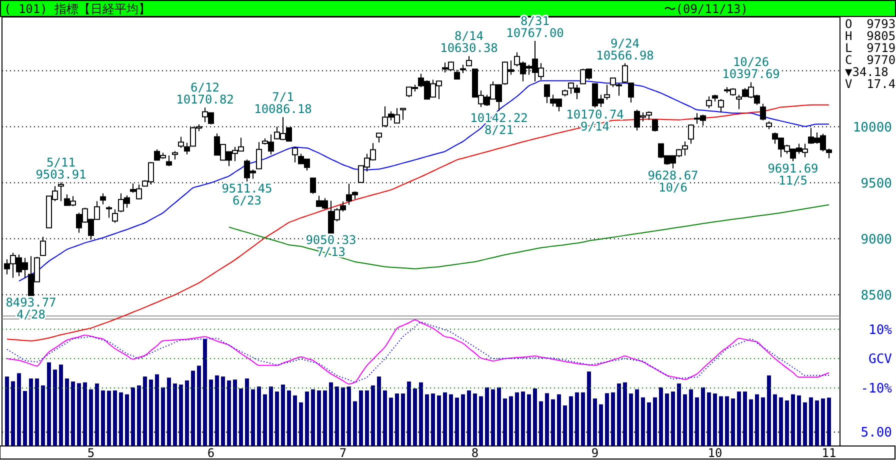 The image size is (896, 460). I want to click on y-tick-label: 10000, so click(872, 128).